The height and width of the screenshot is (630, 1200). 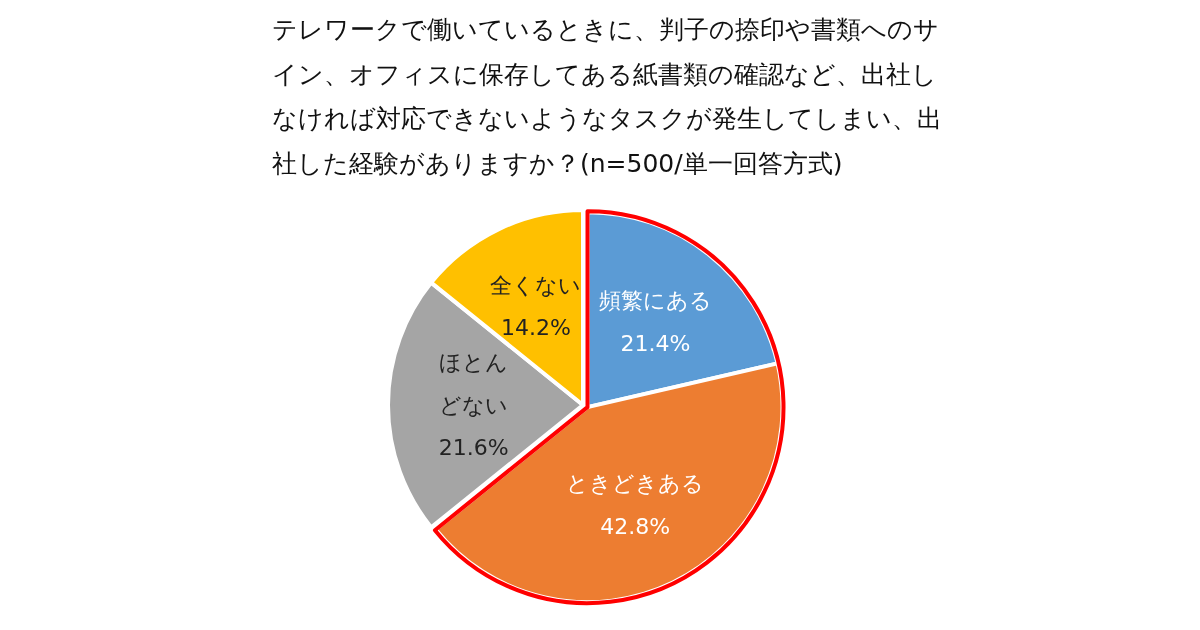 I want to click on slice-label: 全くない, so click(x=536, y=285).